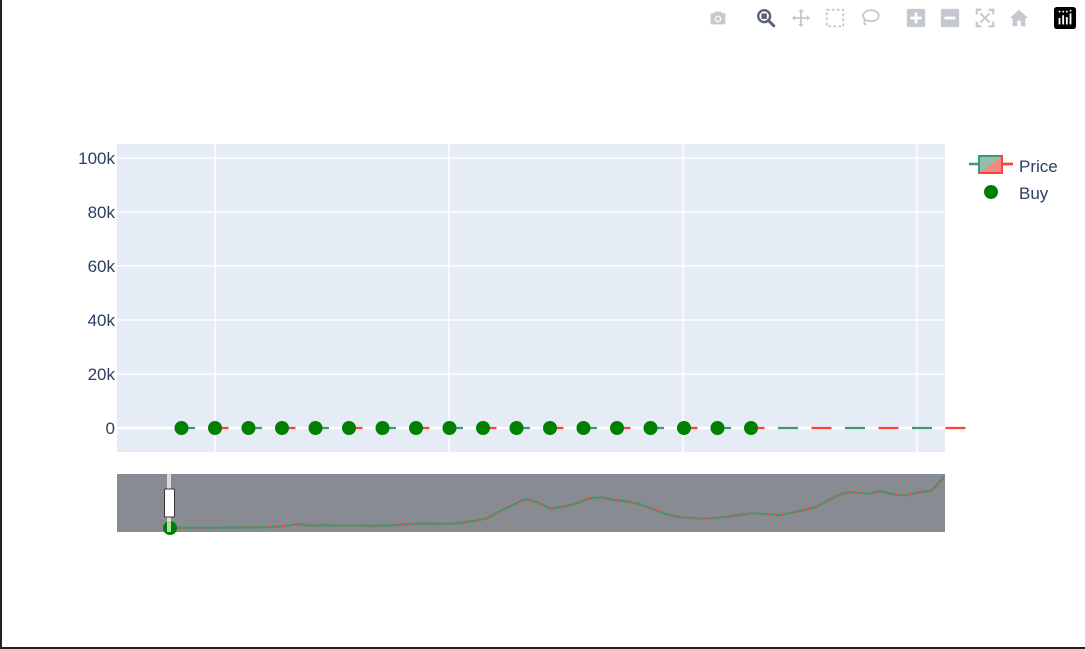  What do you see at coordinates (102, 212) in the screenshot?
I see `y-tick-label: 80k` at bounding box center [102, 212].